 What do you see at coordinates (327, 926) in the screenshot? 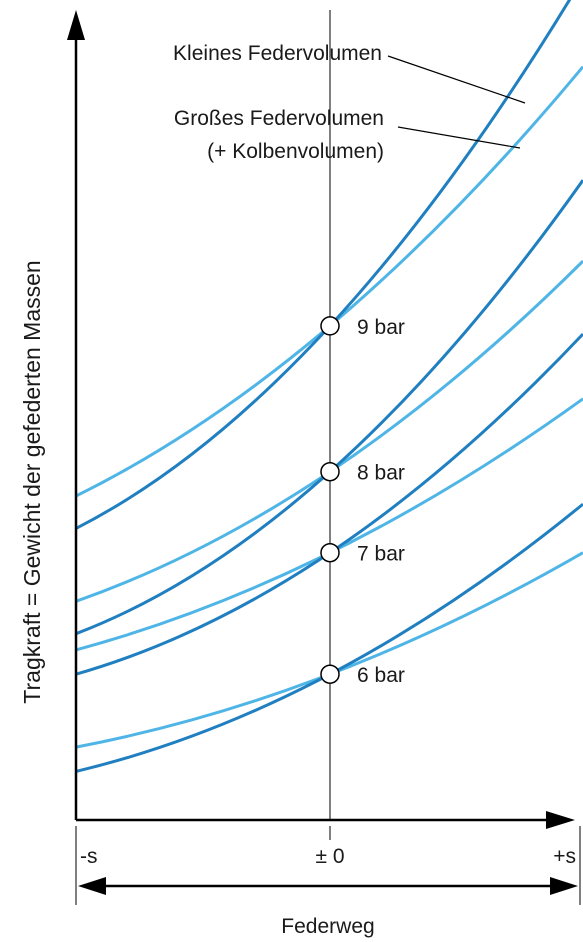
I see `x-axis-label: Federweg` at bounding box center [327, 926].